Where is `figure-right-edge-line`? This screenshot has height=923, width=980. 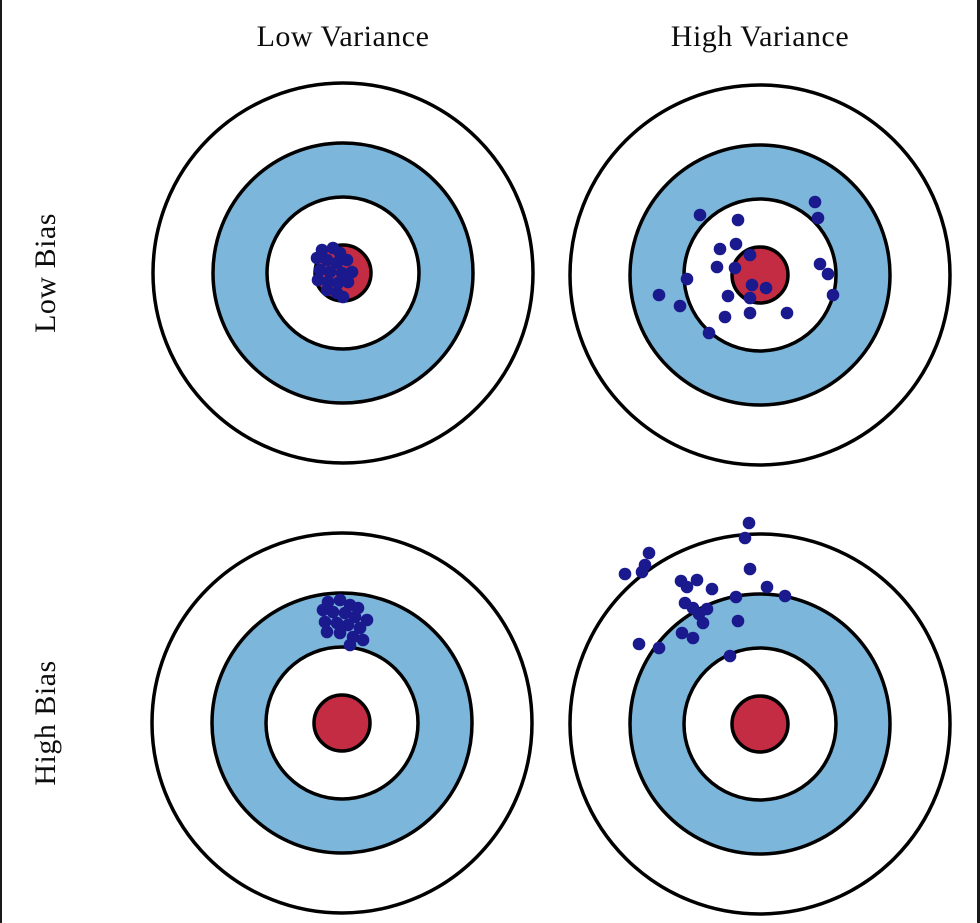 figure-right-edge-line is located at coordinates (978, 461).